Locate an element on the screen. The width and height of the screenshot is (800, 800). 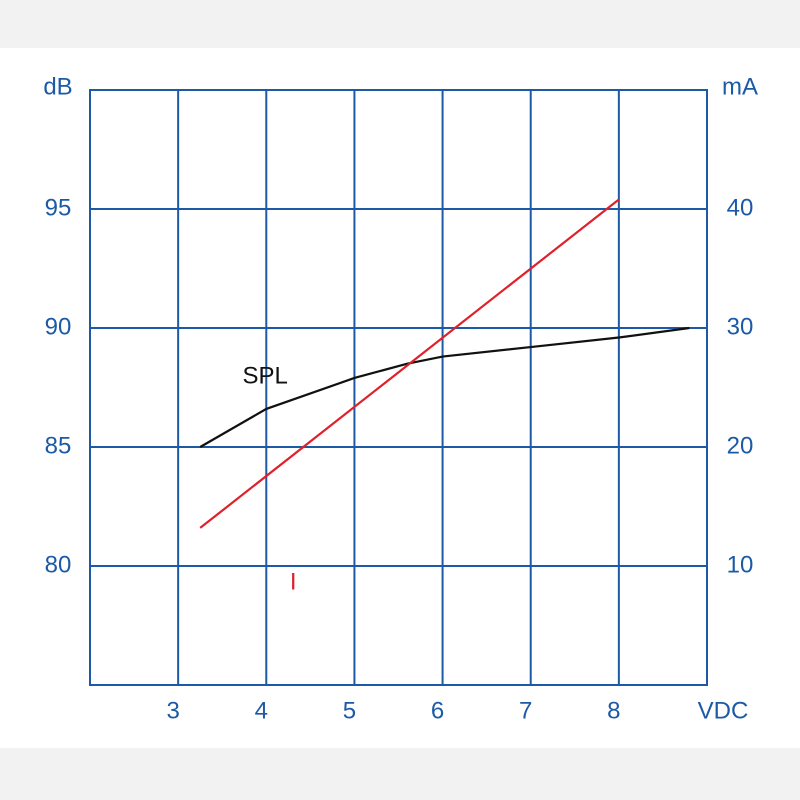
x-tick-label: 5 is located at coordinates (349, 710).